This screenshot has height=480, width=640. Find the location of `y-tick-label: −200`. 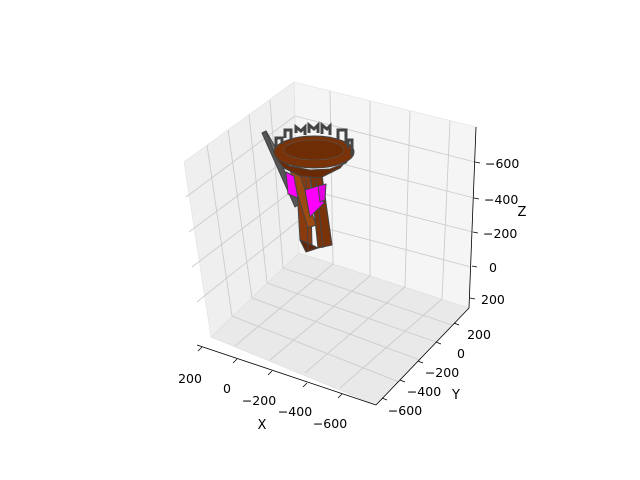

y-tick-label: −200 is located at coordinates (442, 372).